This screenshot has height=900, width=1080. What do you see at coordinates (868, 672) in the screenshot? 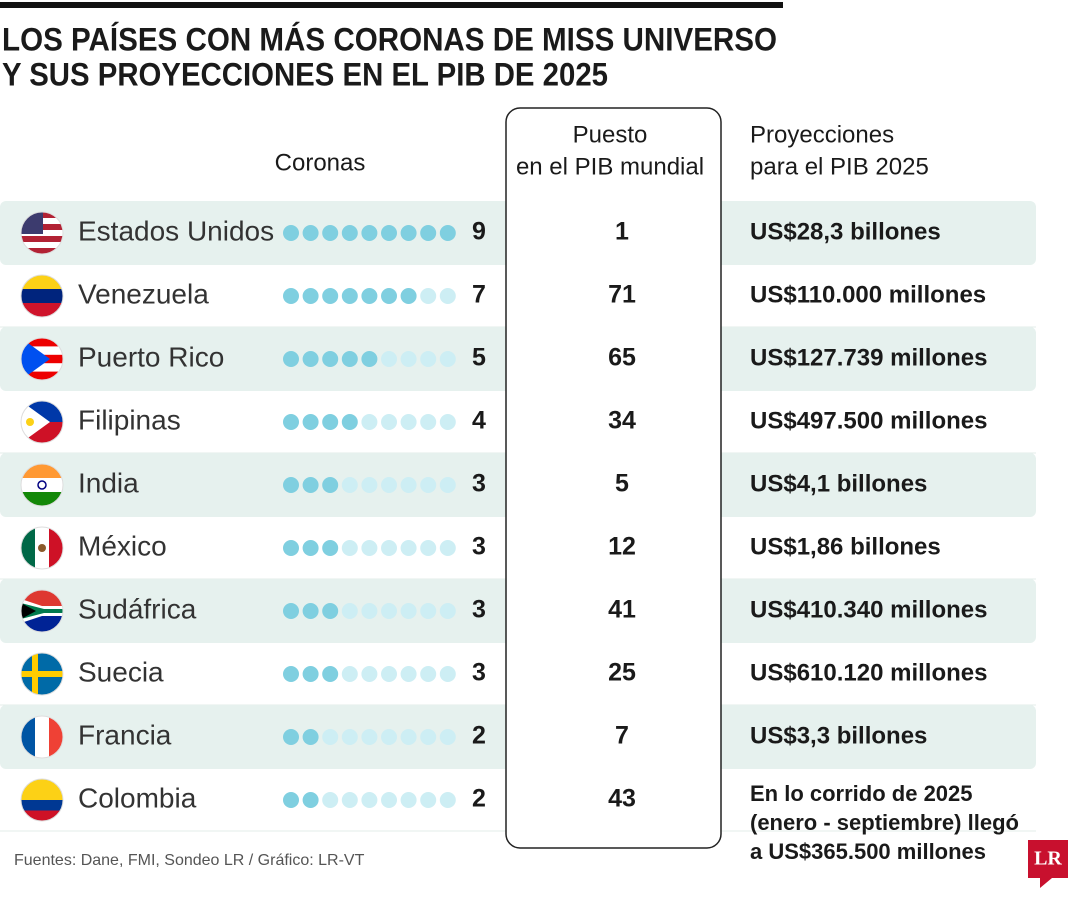
I see `gdp-value: US$610.120 millones` at bounding box center [868, 672].